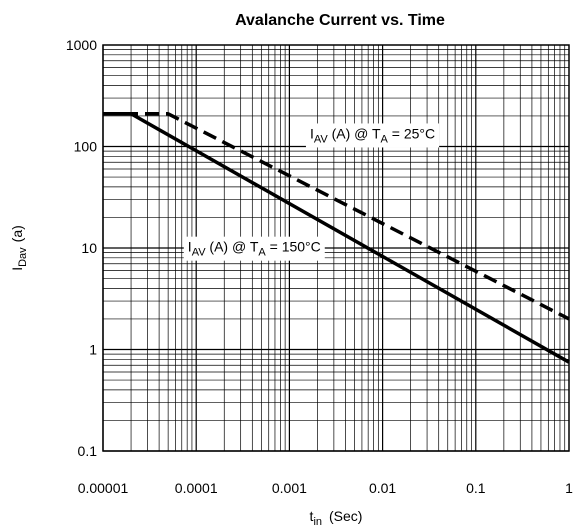 Image resolution: width=575 pixels, height=529 pixels. I want to click on y-tick-label: 1000, so click(81, 45).